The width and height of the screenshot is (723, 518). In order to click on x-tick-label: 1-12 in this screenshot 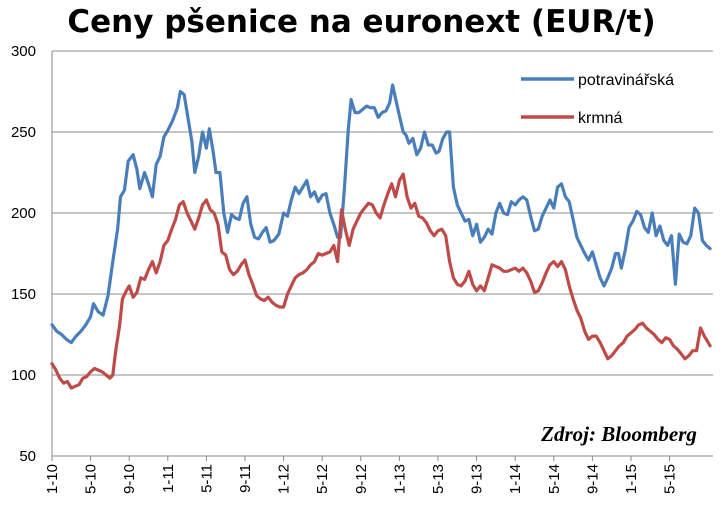, I will do `click(284, 479)`.